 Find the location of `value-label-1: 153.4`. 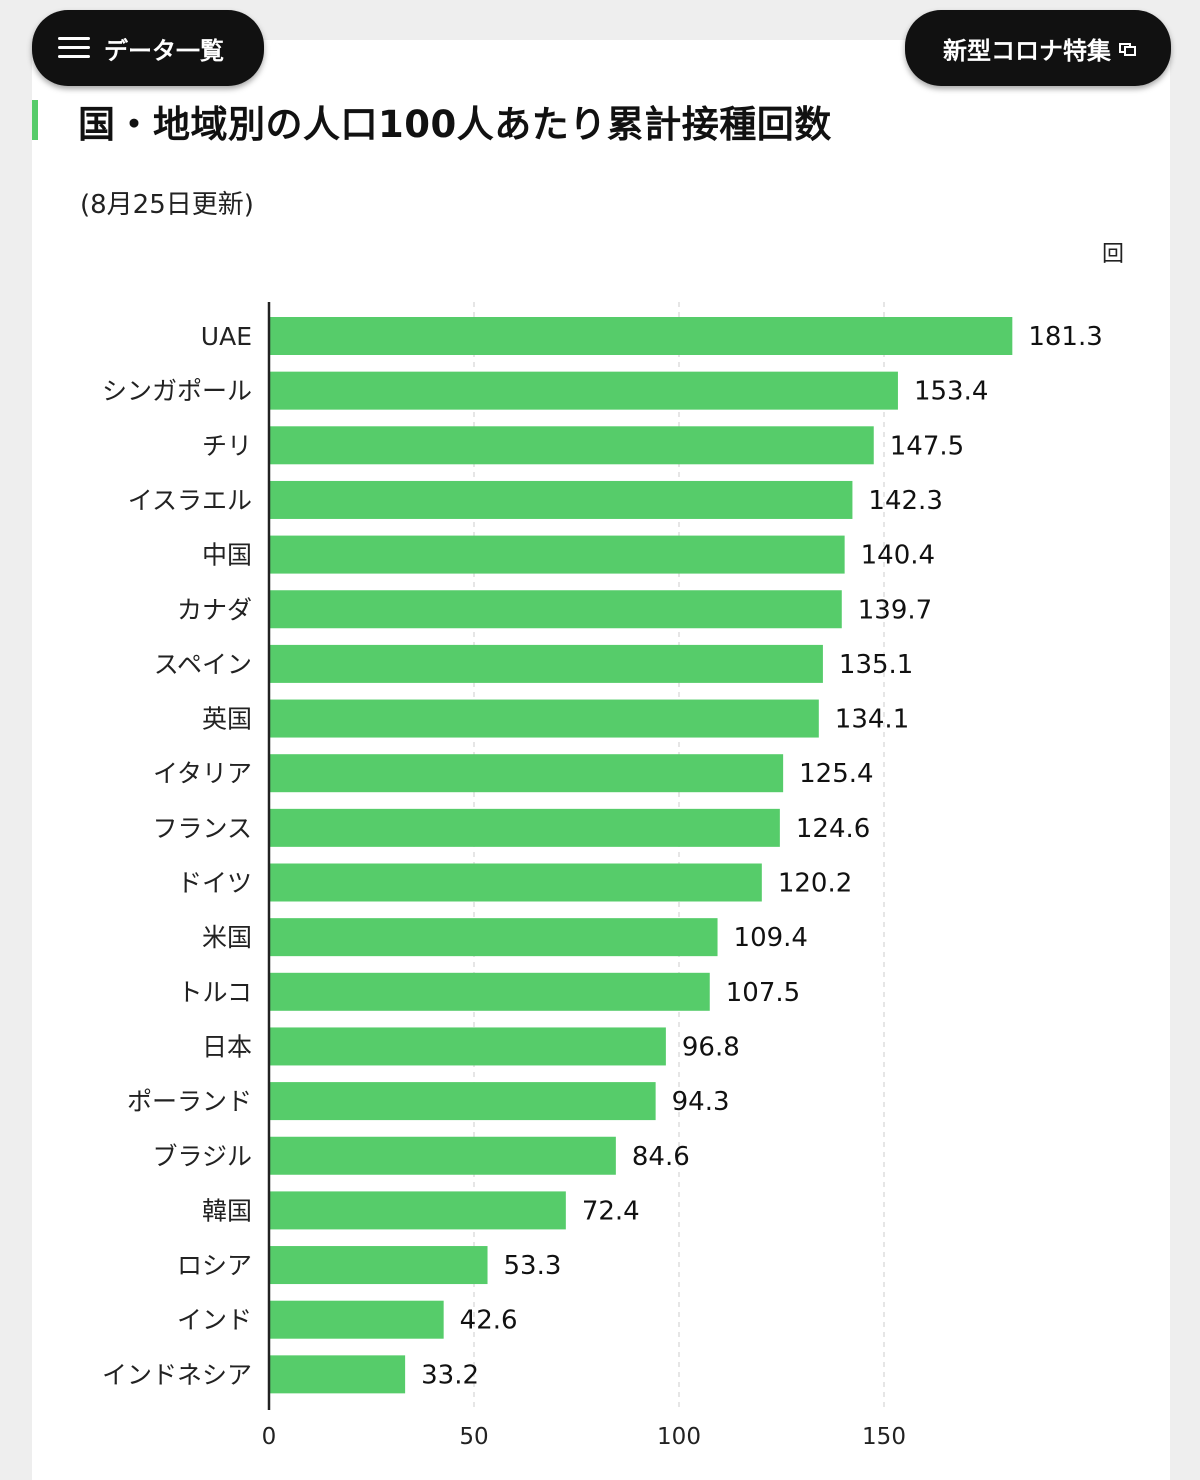

value-label-1: 153.4 is located at coordinates (951, 392).